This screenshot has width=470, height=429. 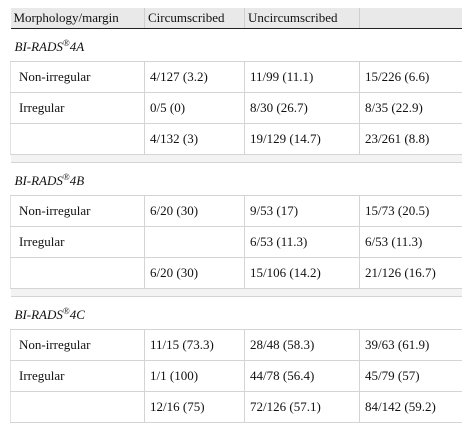 What do you see at coordinates (302, 211) in the screenshot?
I see `cell-uncircumscribed: 9/53 (17)` at bounding box center [302, 211].